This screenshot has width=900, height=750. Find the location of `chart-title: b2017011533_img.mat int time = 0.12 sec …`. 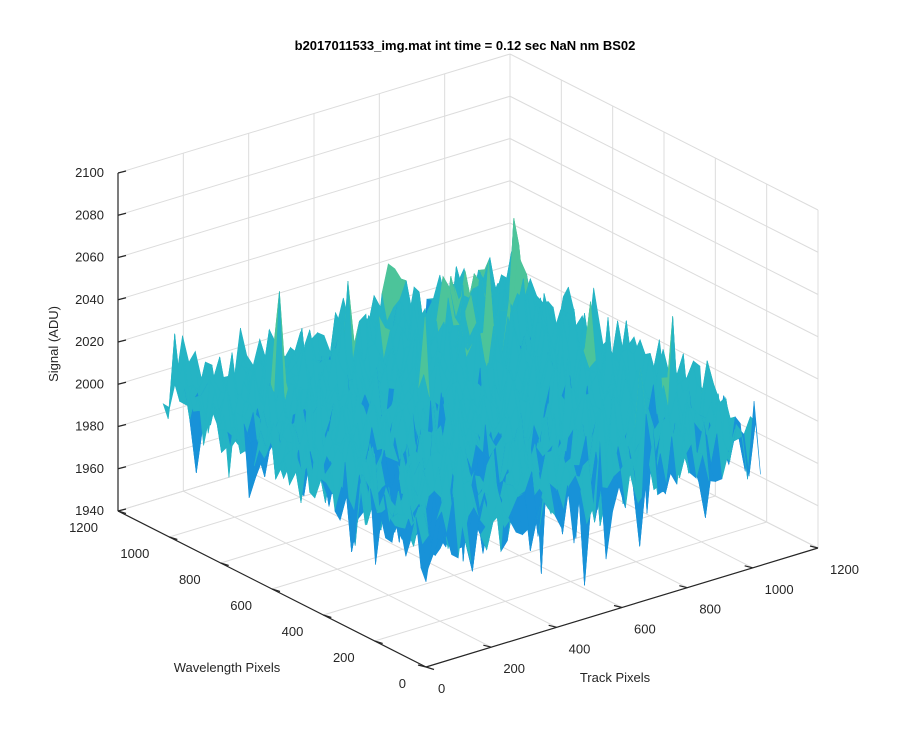

chart-title: b2017011533_img.mat int time = 0.12 sec … is located at coordinates (465, 45).